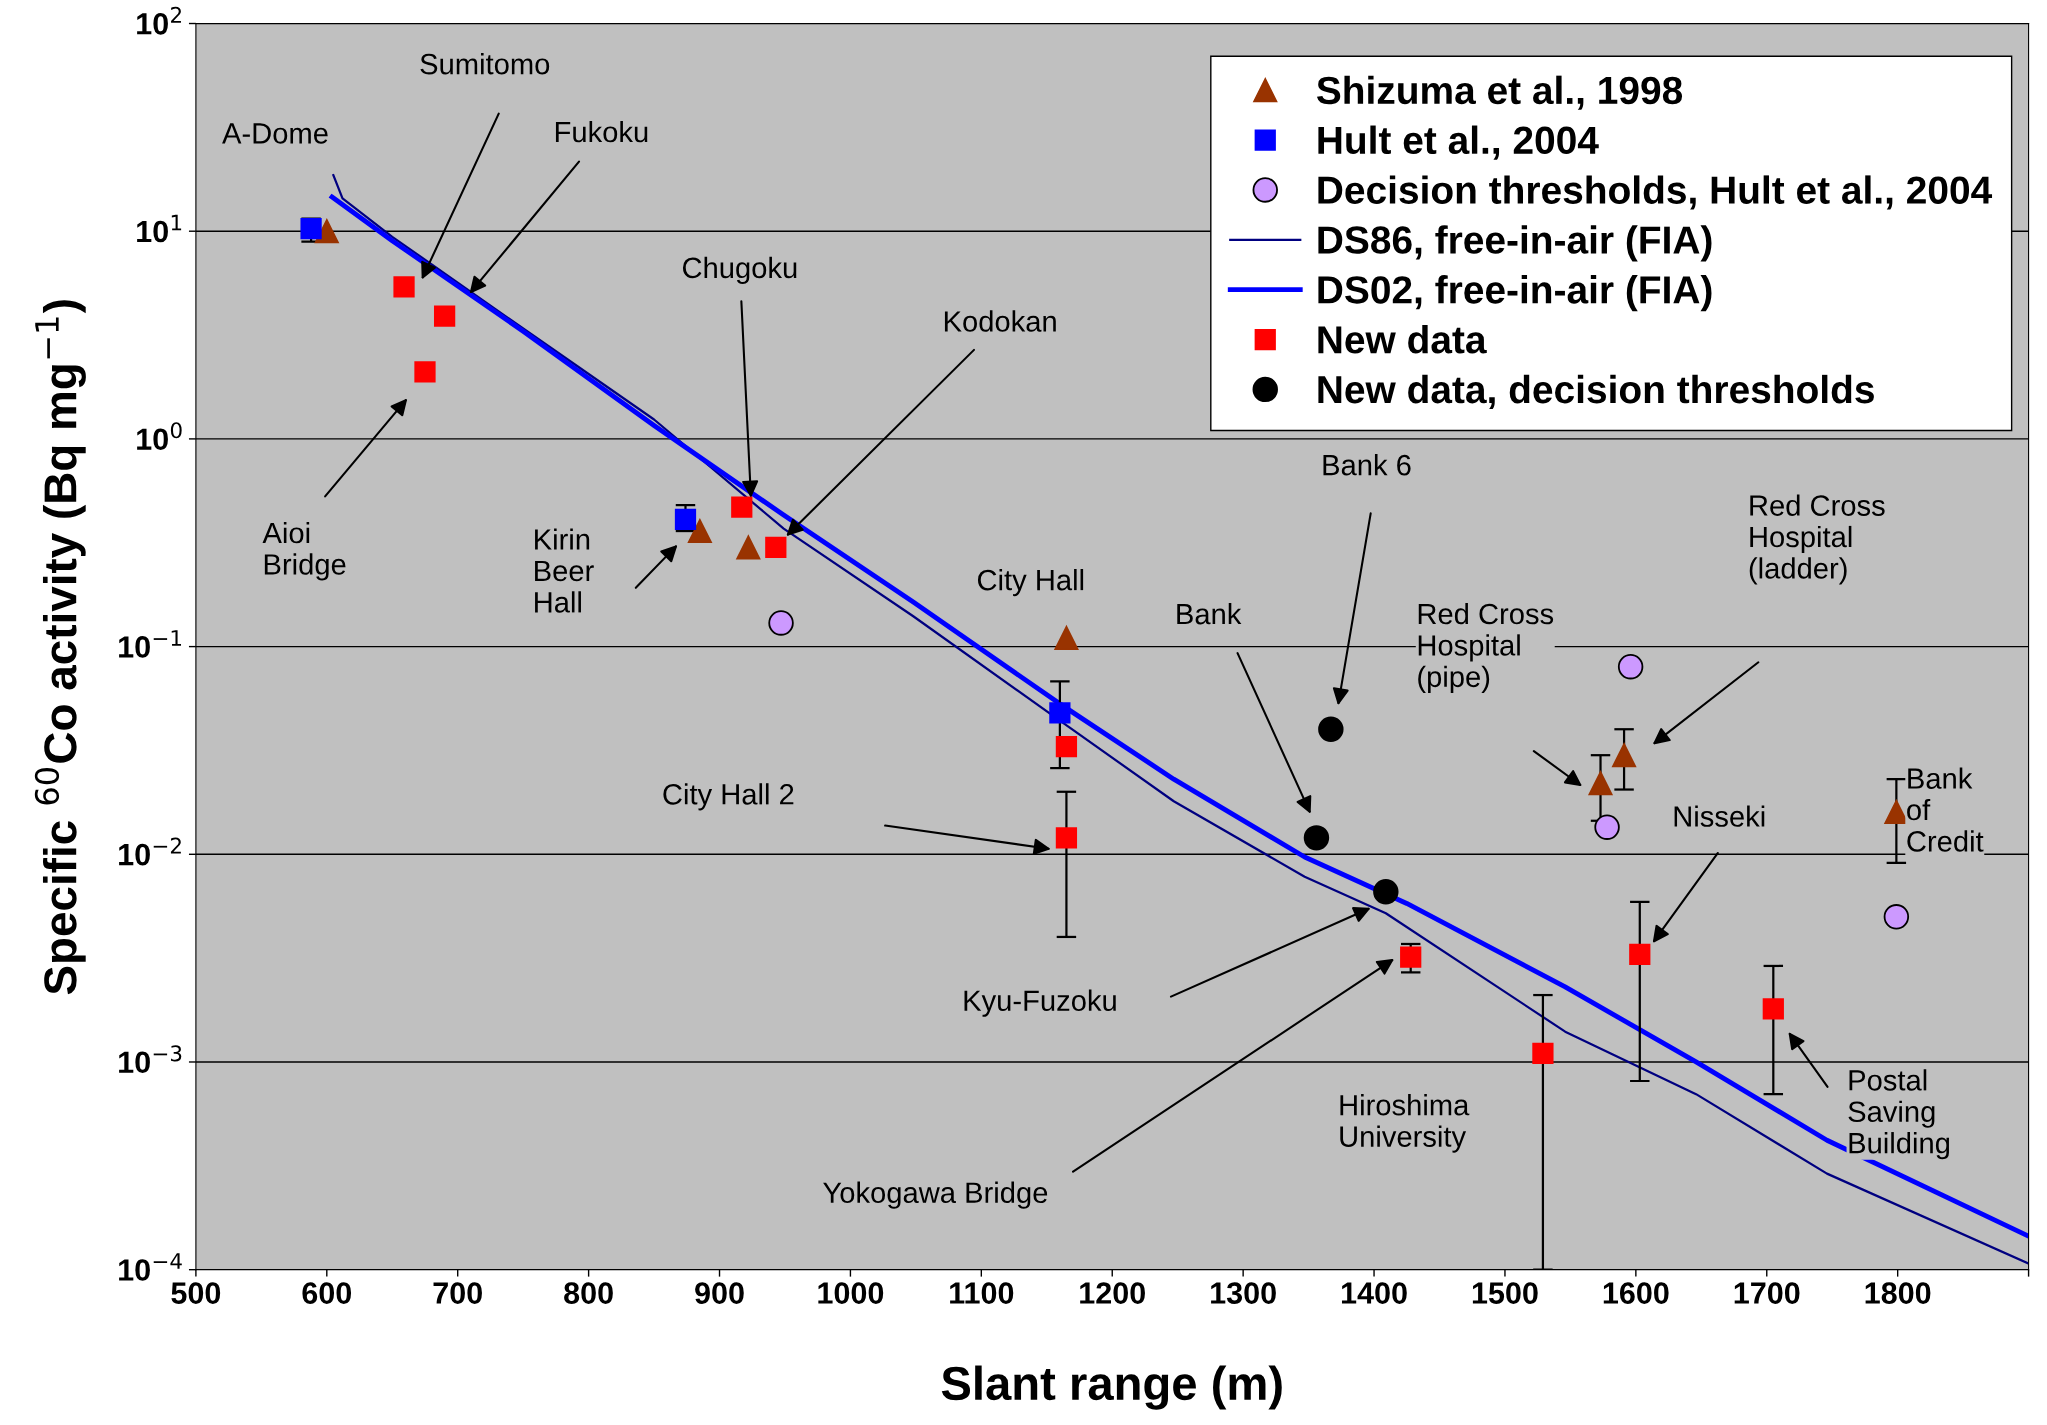 This screenshot has width=2047, height=1425. Describe the element at coordinates (457, 1293) in the screenshot. I see `x-tick-label: 700` at that location.